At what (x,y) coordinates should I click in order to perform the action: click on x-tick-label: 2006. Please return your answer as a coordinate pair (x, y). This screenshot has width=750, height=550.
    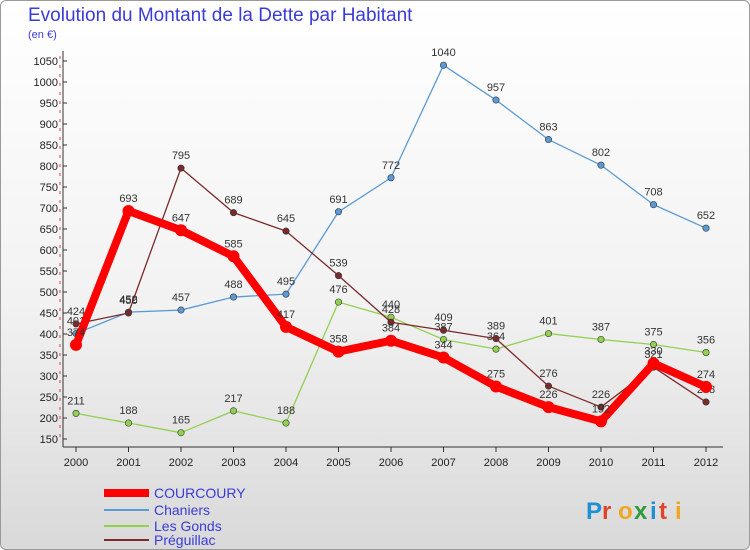
    Looking at the image, I should click on (391, 463).